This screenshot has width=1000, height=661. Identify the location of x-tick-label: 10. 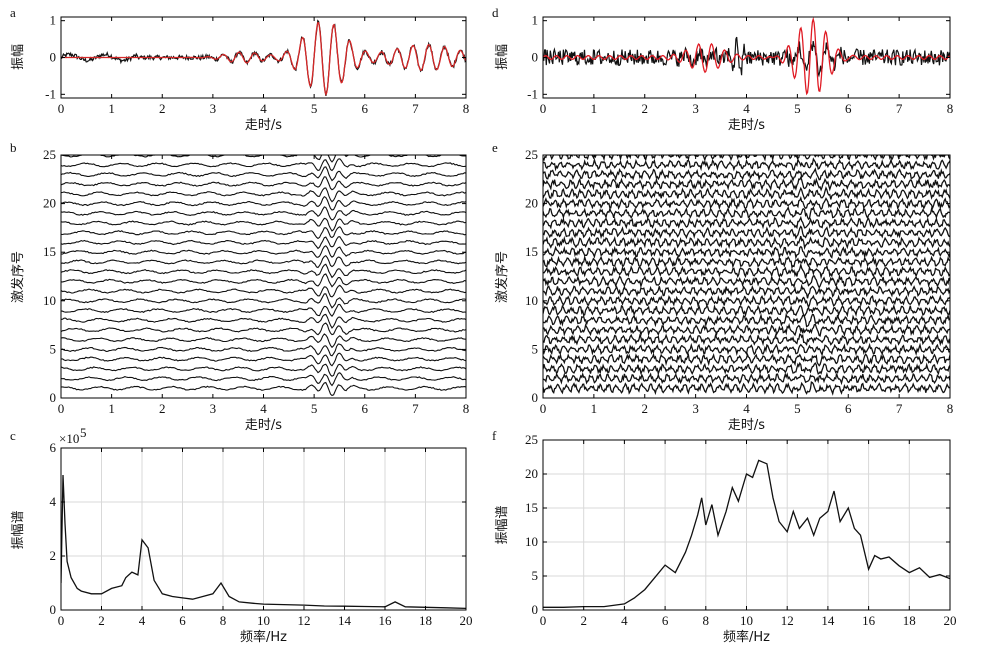
(263, 620).